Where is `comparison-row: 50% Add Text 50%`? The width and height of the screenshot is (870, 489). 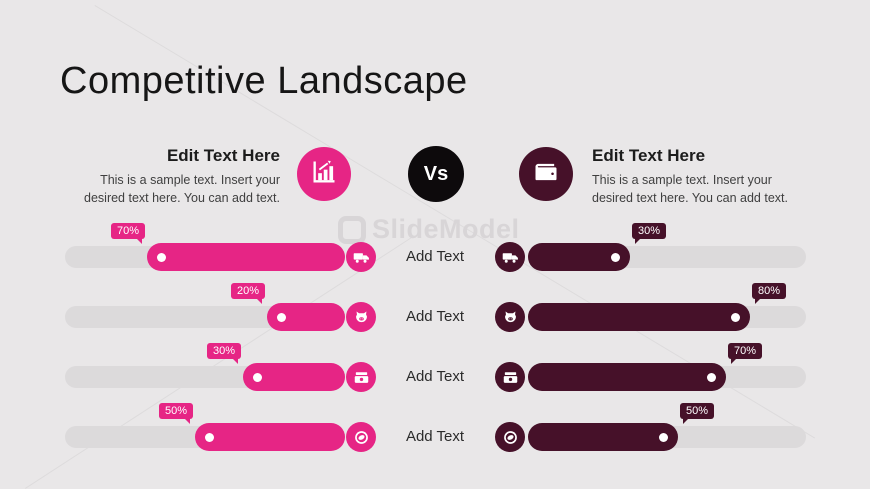
comparison-row: 50% Add Text 50% is located at coordinates (435, 427).